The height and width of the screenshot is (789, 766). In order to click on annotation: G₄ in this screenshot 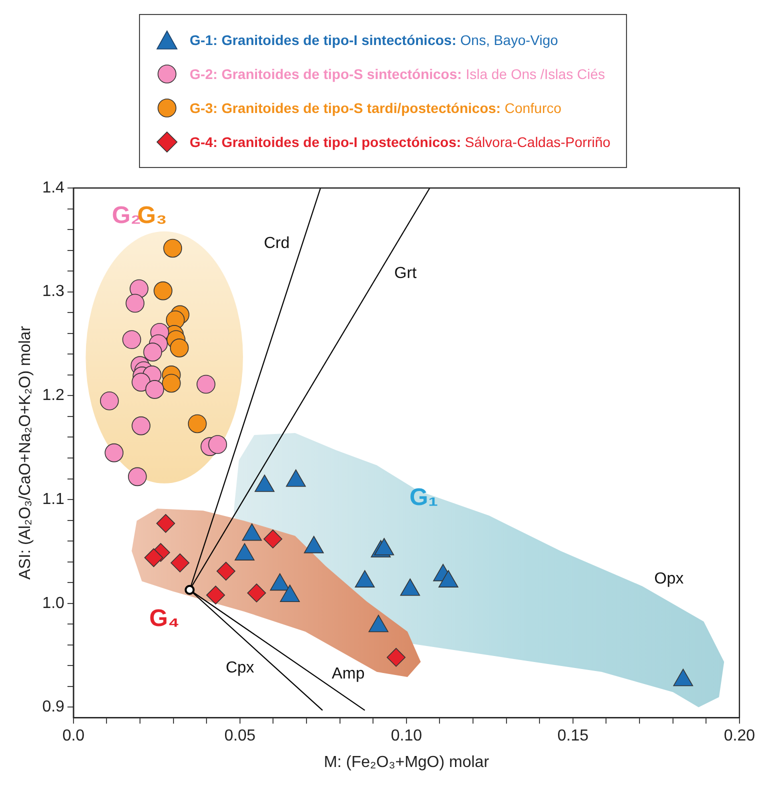, I will do `click(164, 618)`.